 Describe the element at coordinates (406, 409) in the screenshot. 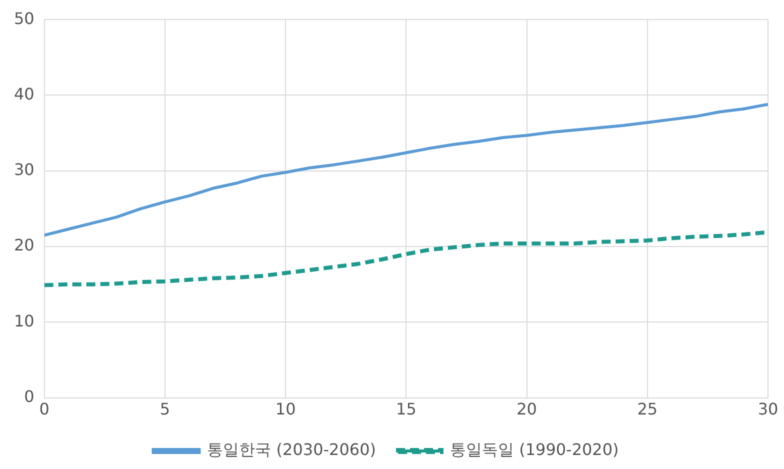

I see `x-tick-label: 15` at that location.